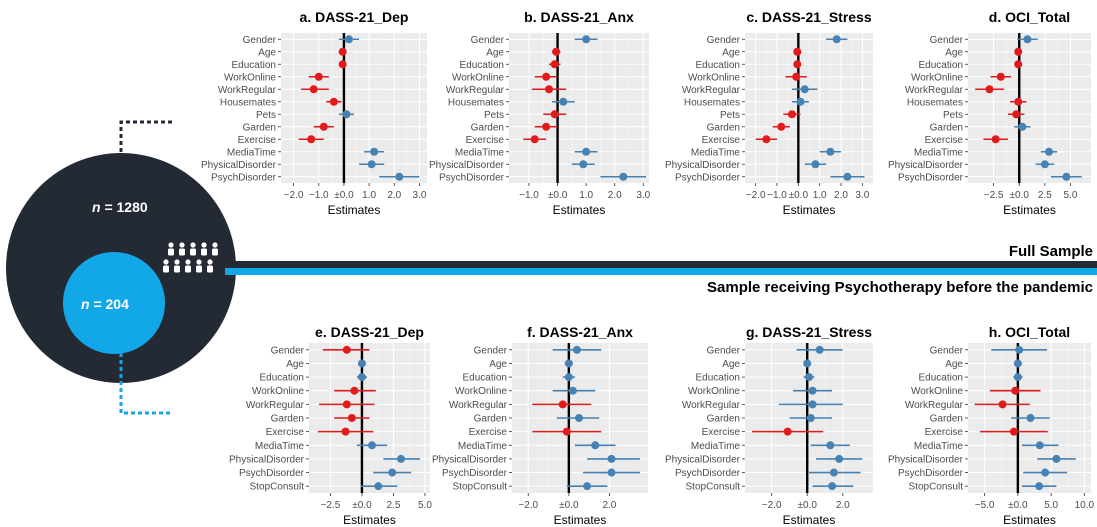 The height and width of the screenshot is (527, 1097). Describe the element at coordinates (772, 505) in the screenshot. I see `x-tick-label: −2.0` at that location.